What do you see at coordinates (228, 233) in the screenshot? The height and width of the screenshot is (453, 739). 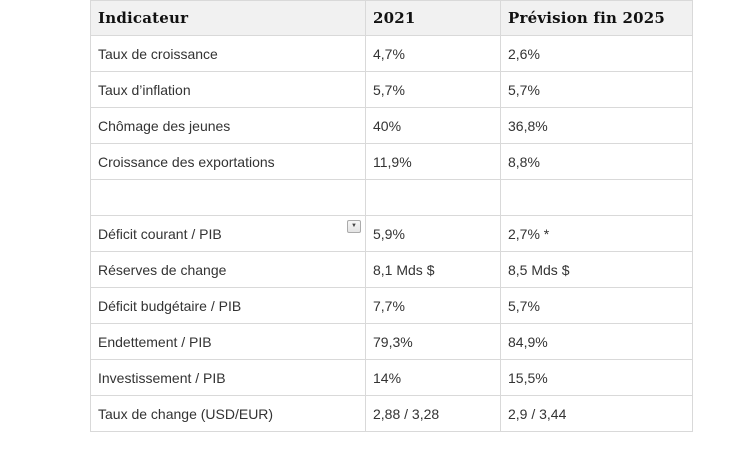 I see `cell-indicator: Déficit courant / PIB ▼` at bounding box center [228, 233].